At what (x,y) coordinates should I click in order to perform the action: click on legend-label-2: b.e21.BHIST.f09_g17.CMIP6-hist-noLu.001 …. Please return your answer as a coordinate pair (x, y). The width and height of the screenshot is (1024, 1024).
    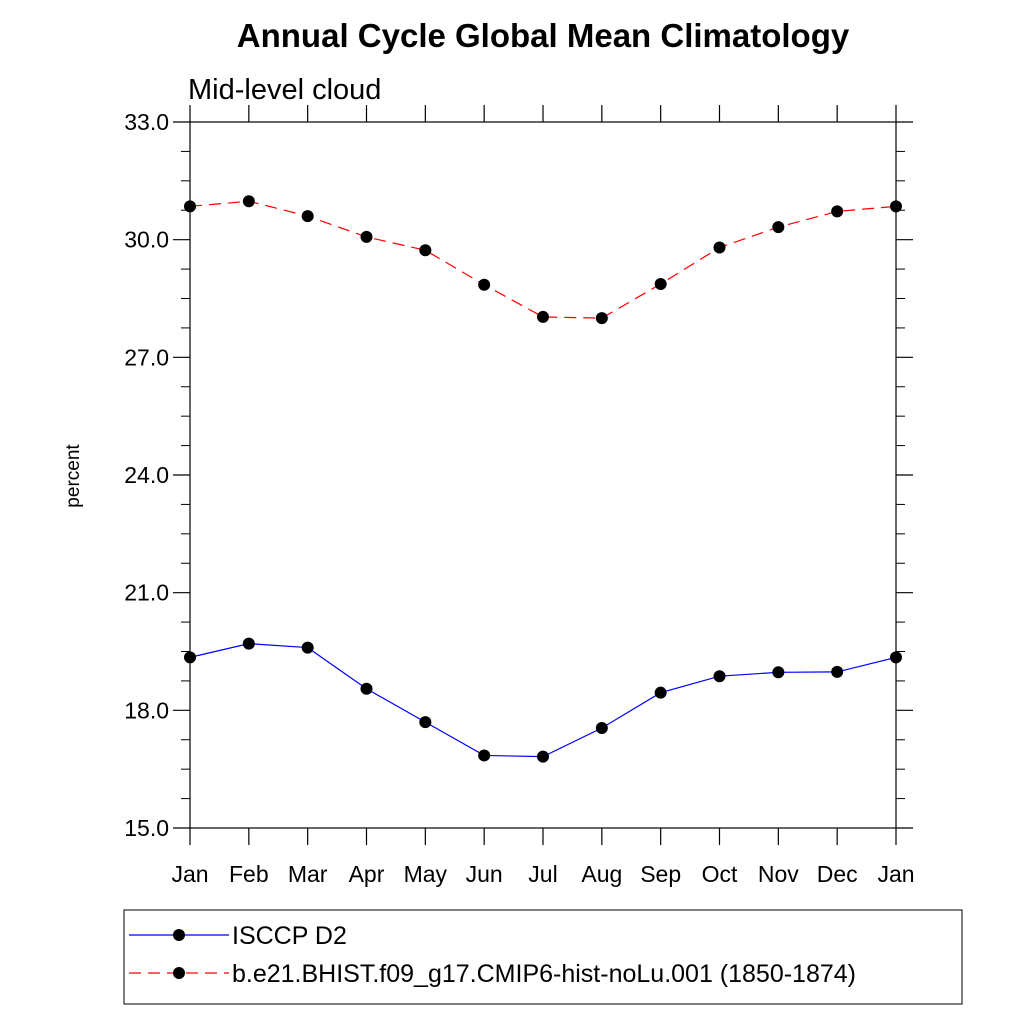
    Looking at the image, I should click on (544, 974).